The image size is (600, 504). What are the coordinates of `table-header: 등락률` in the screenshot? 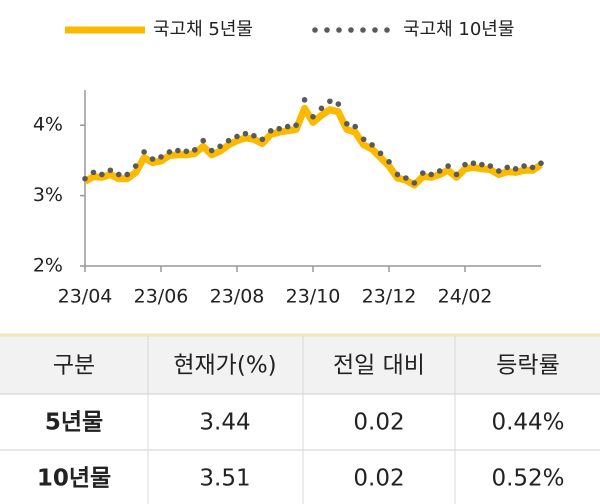 It's located at (527, 366).